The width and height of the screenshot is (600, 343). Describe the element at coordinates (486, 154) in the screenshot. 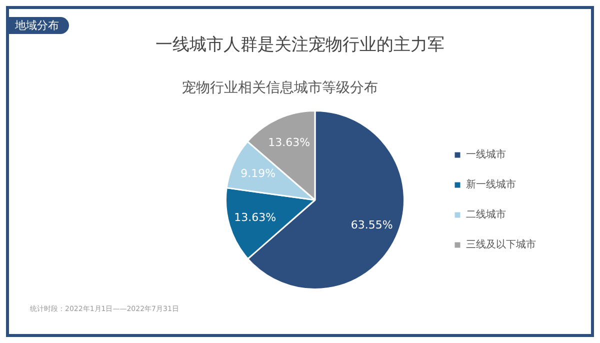

I see `legend-label: 一线城市` at that location.